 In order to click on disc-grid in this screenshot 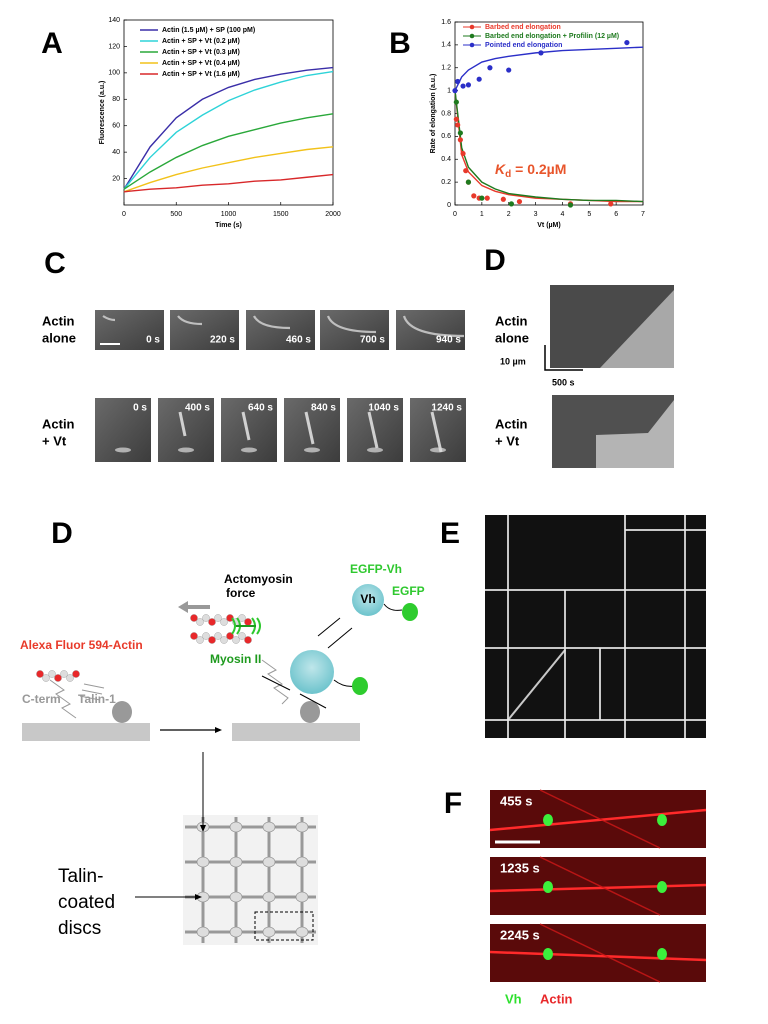, I will do `click(250, 880)`.